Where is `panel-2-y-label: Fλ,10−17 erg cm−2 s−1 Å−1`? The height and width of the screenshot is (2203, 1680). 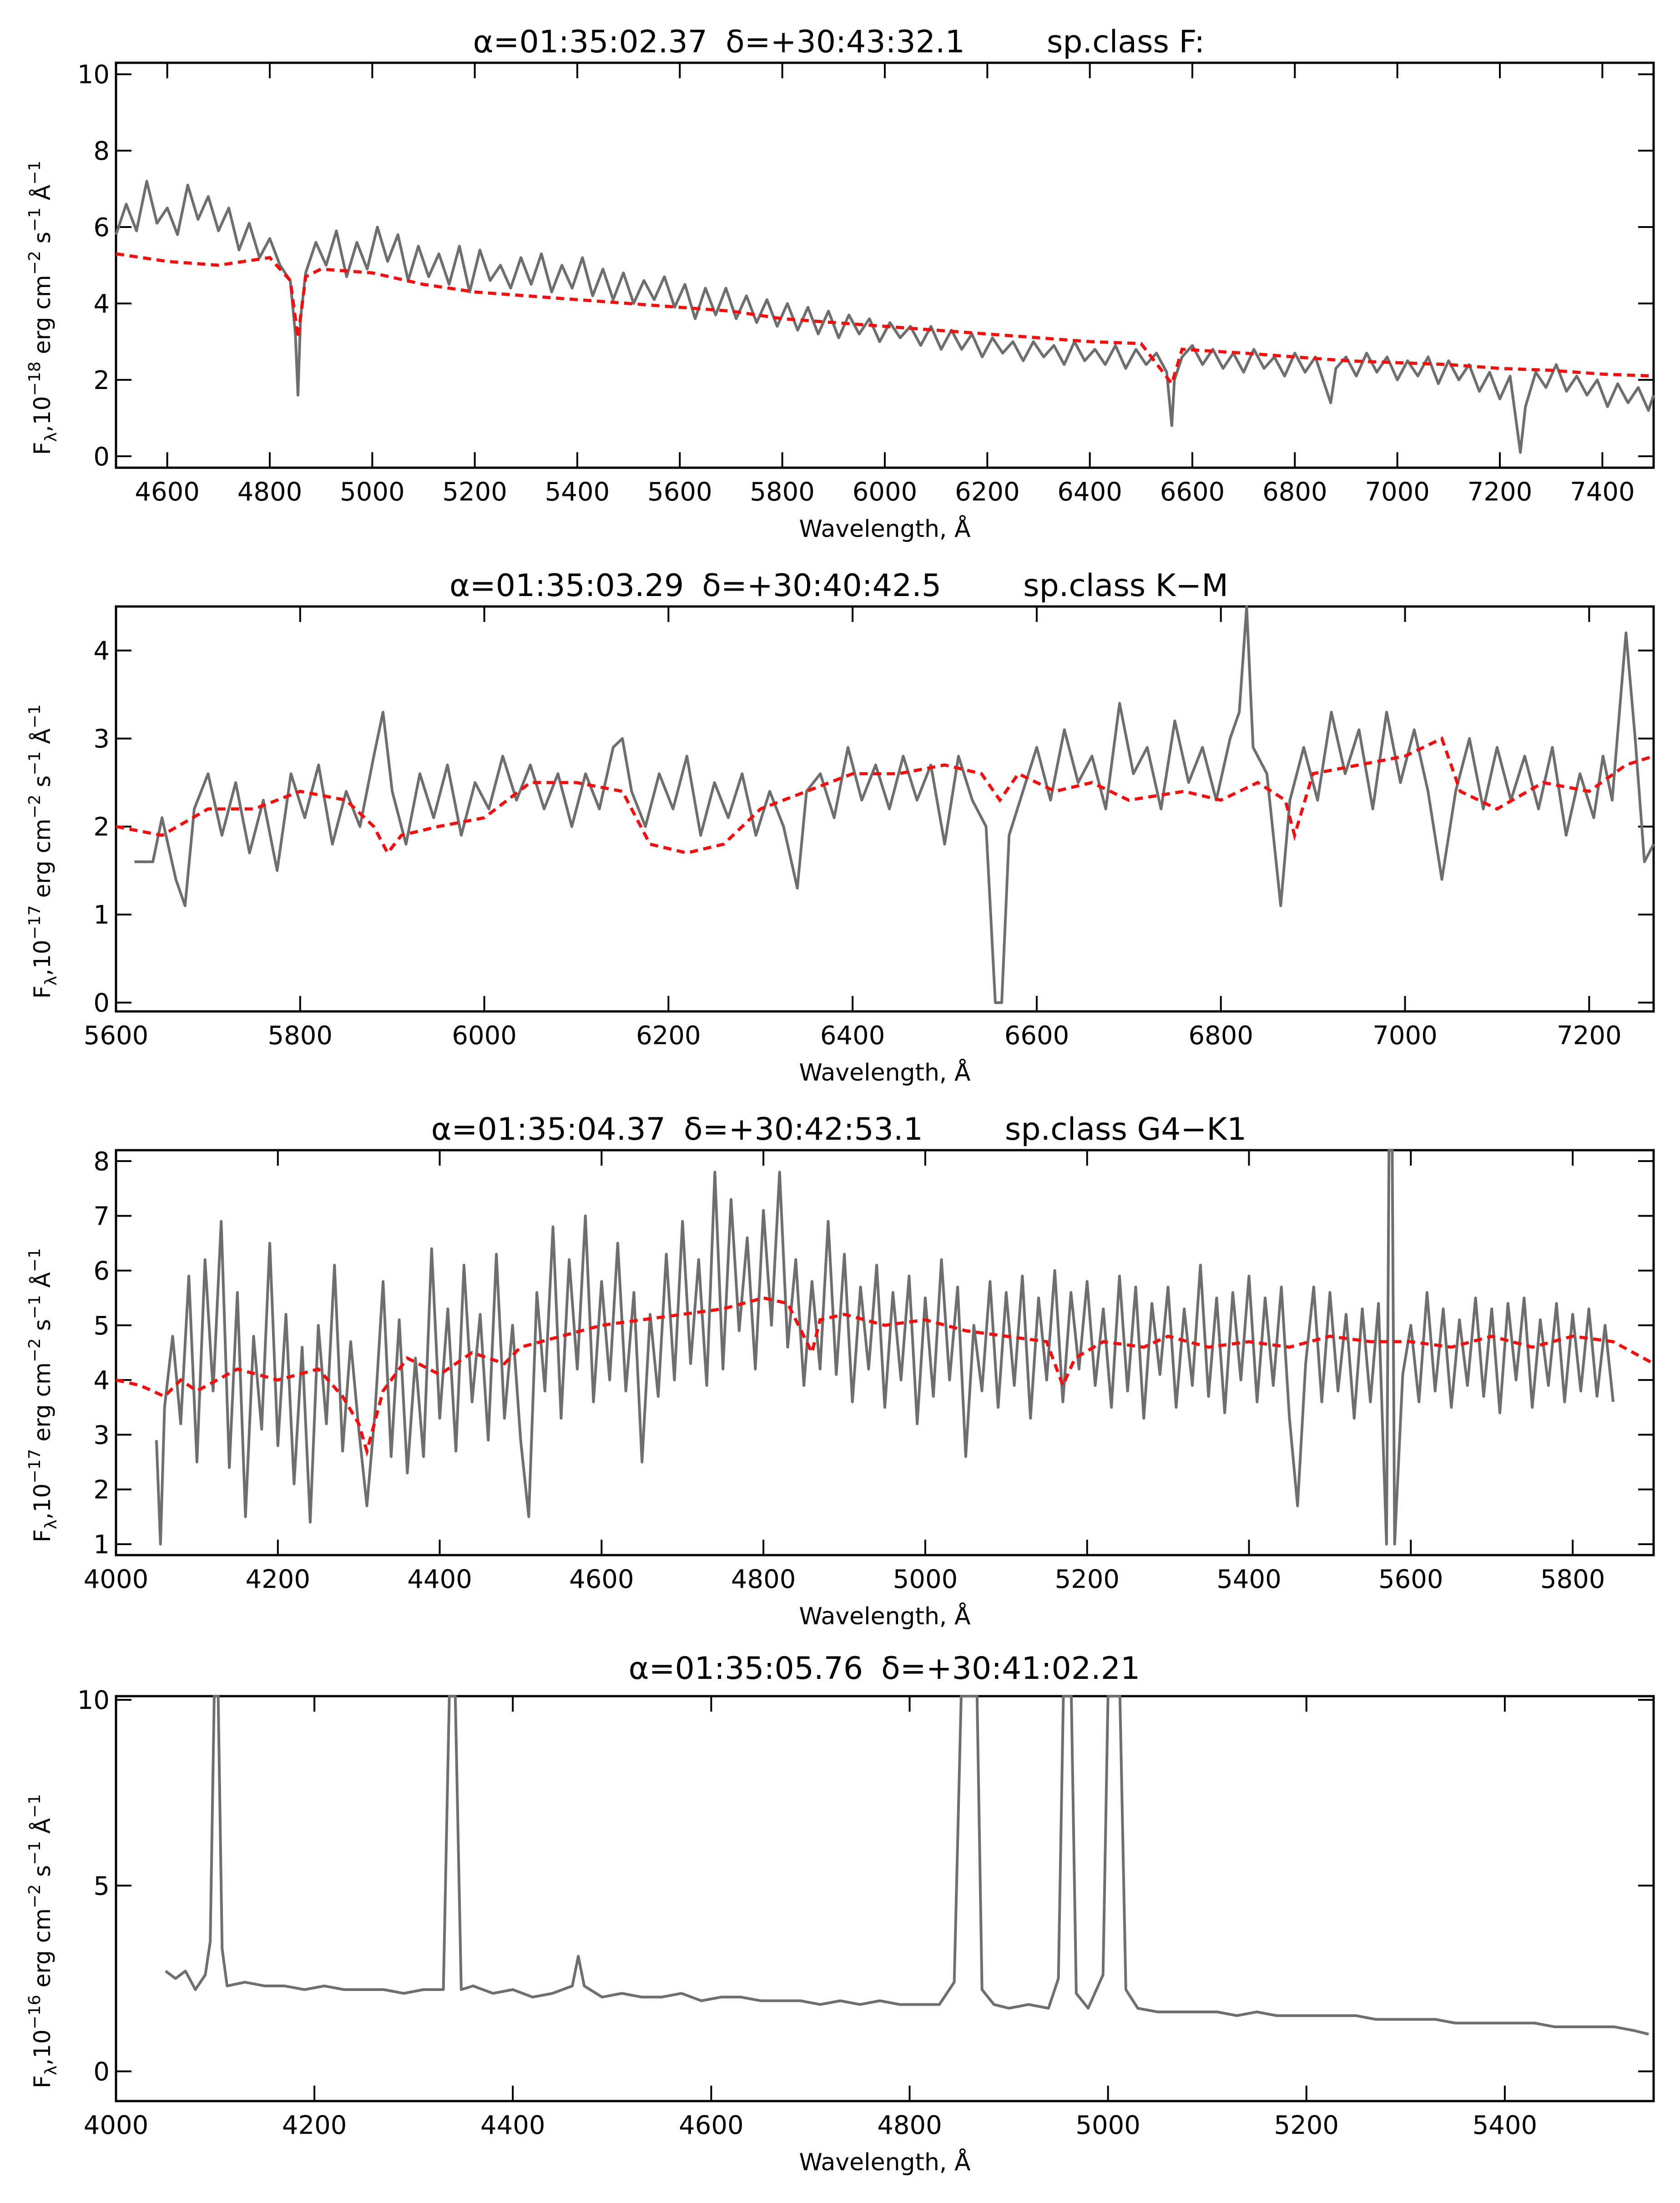 panel-2-y-label: Fλ,10−17 erg cm−2 s−1 Å−1 is located at coordinates (43, 851).